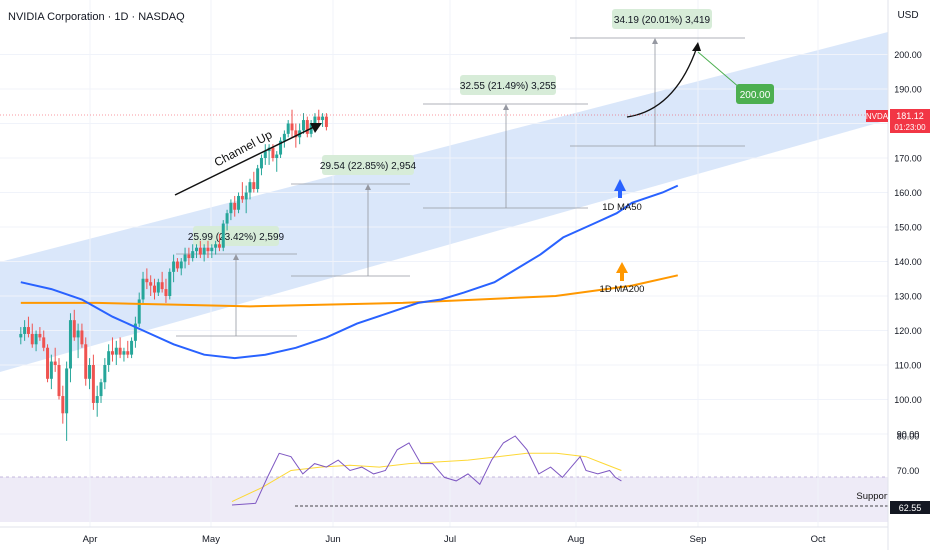 The width and height of the screenshot is (932, 555). I want to click on price-tick: 160.00, so click(908, 193).